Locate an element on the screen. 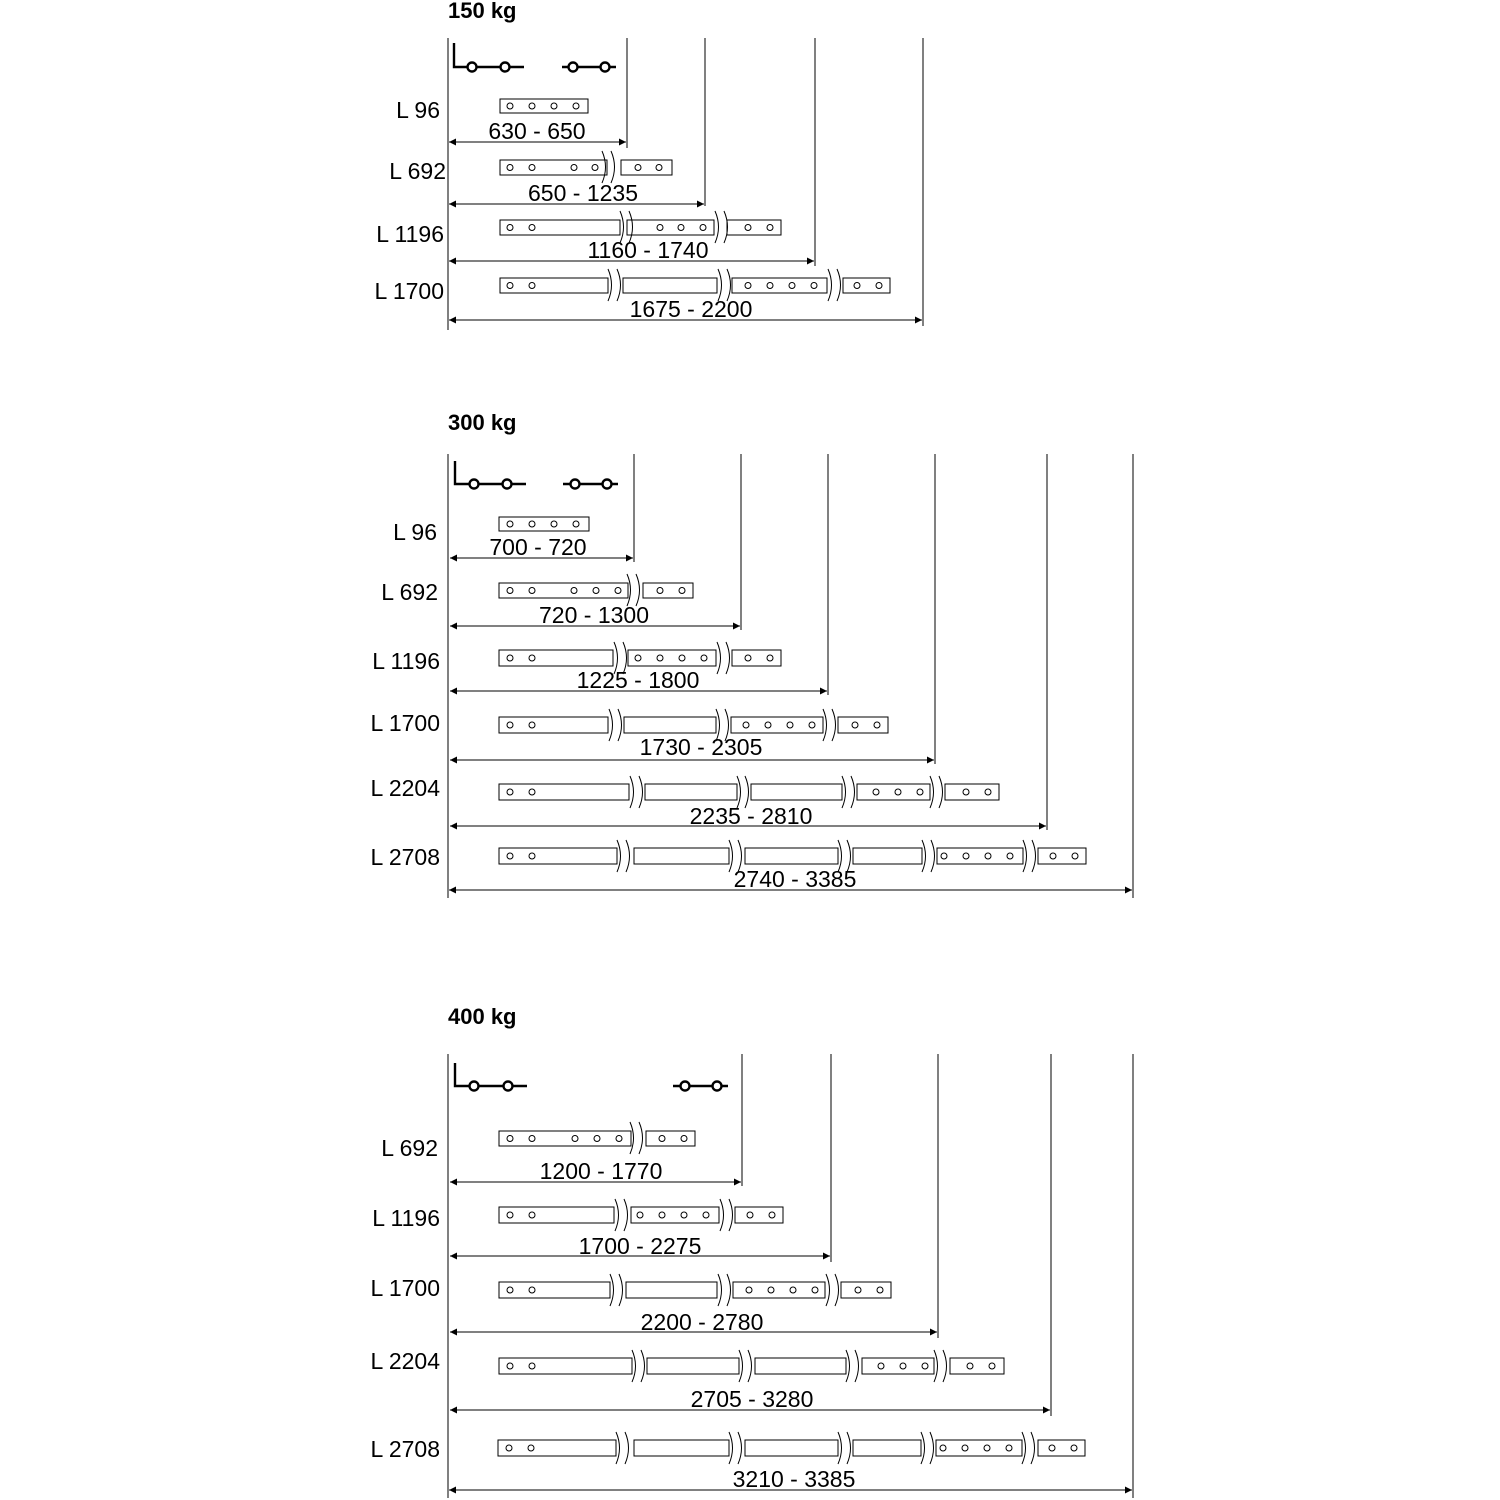 The image size is (1500, 1500). row-l2708: L 2708 3210 - 3385 is located at coordinates (751, 1462).